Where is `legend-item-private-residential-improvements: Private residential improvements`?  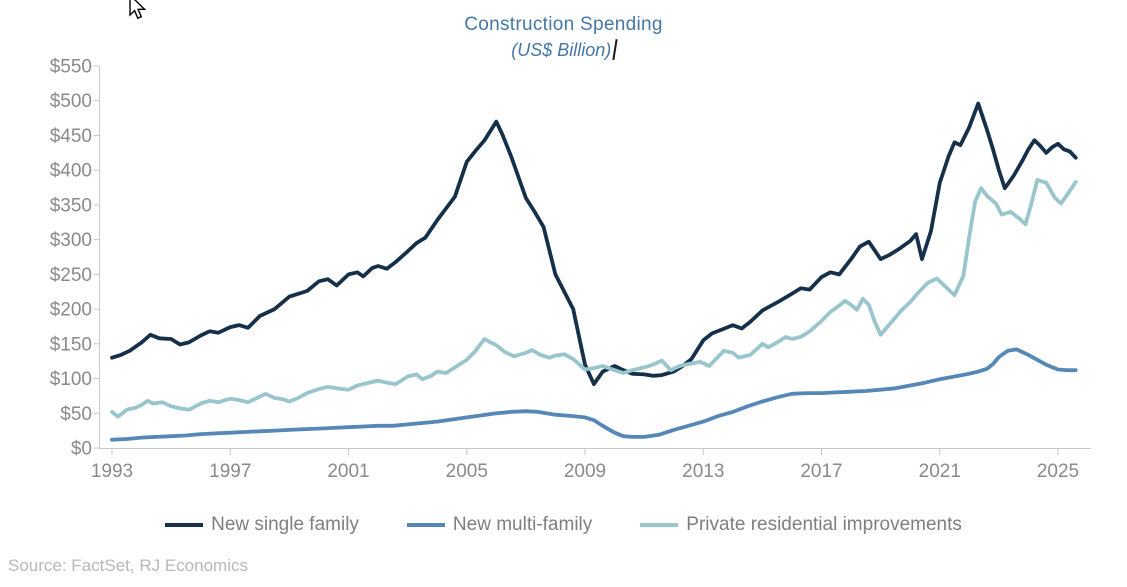
legend-item-private-residential-improvements: Private residential improvements is located at coordinates (801, 525).